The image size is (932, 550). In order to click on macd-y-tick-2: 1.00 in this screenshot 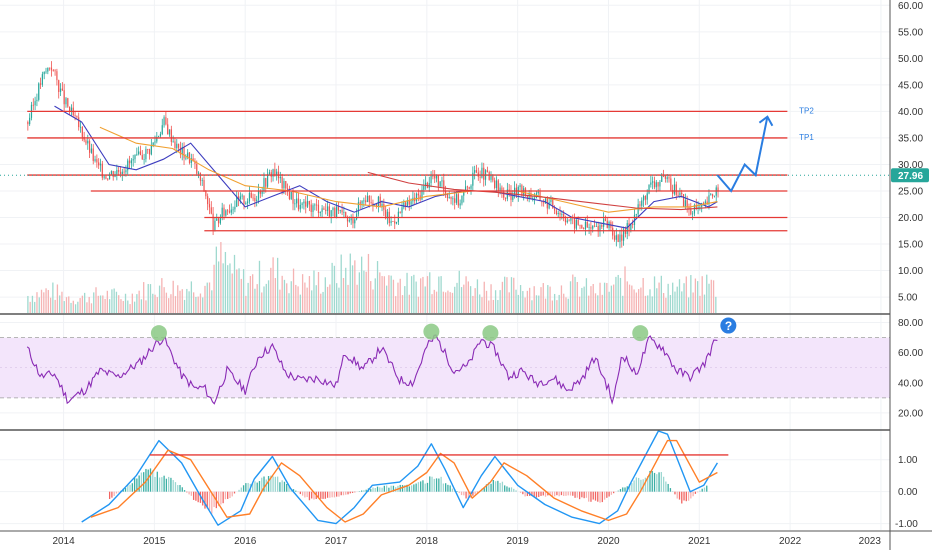, I will do `click(908, 460)`.